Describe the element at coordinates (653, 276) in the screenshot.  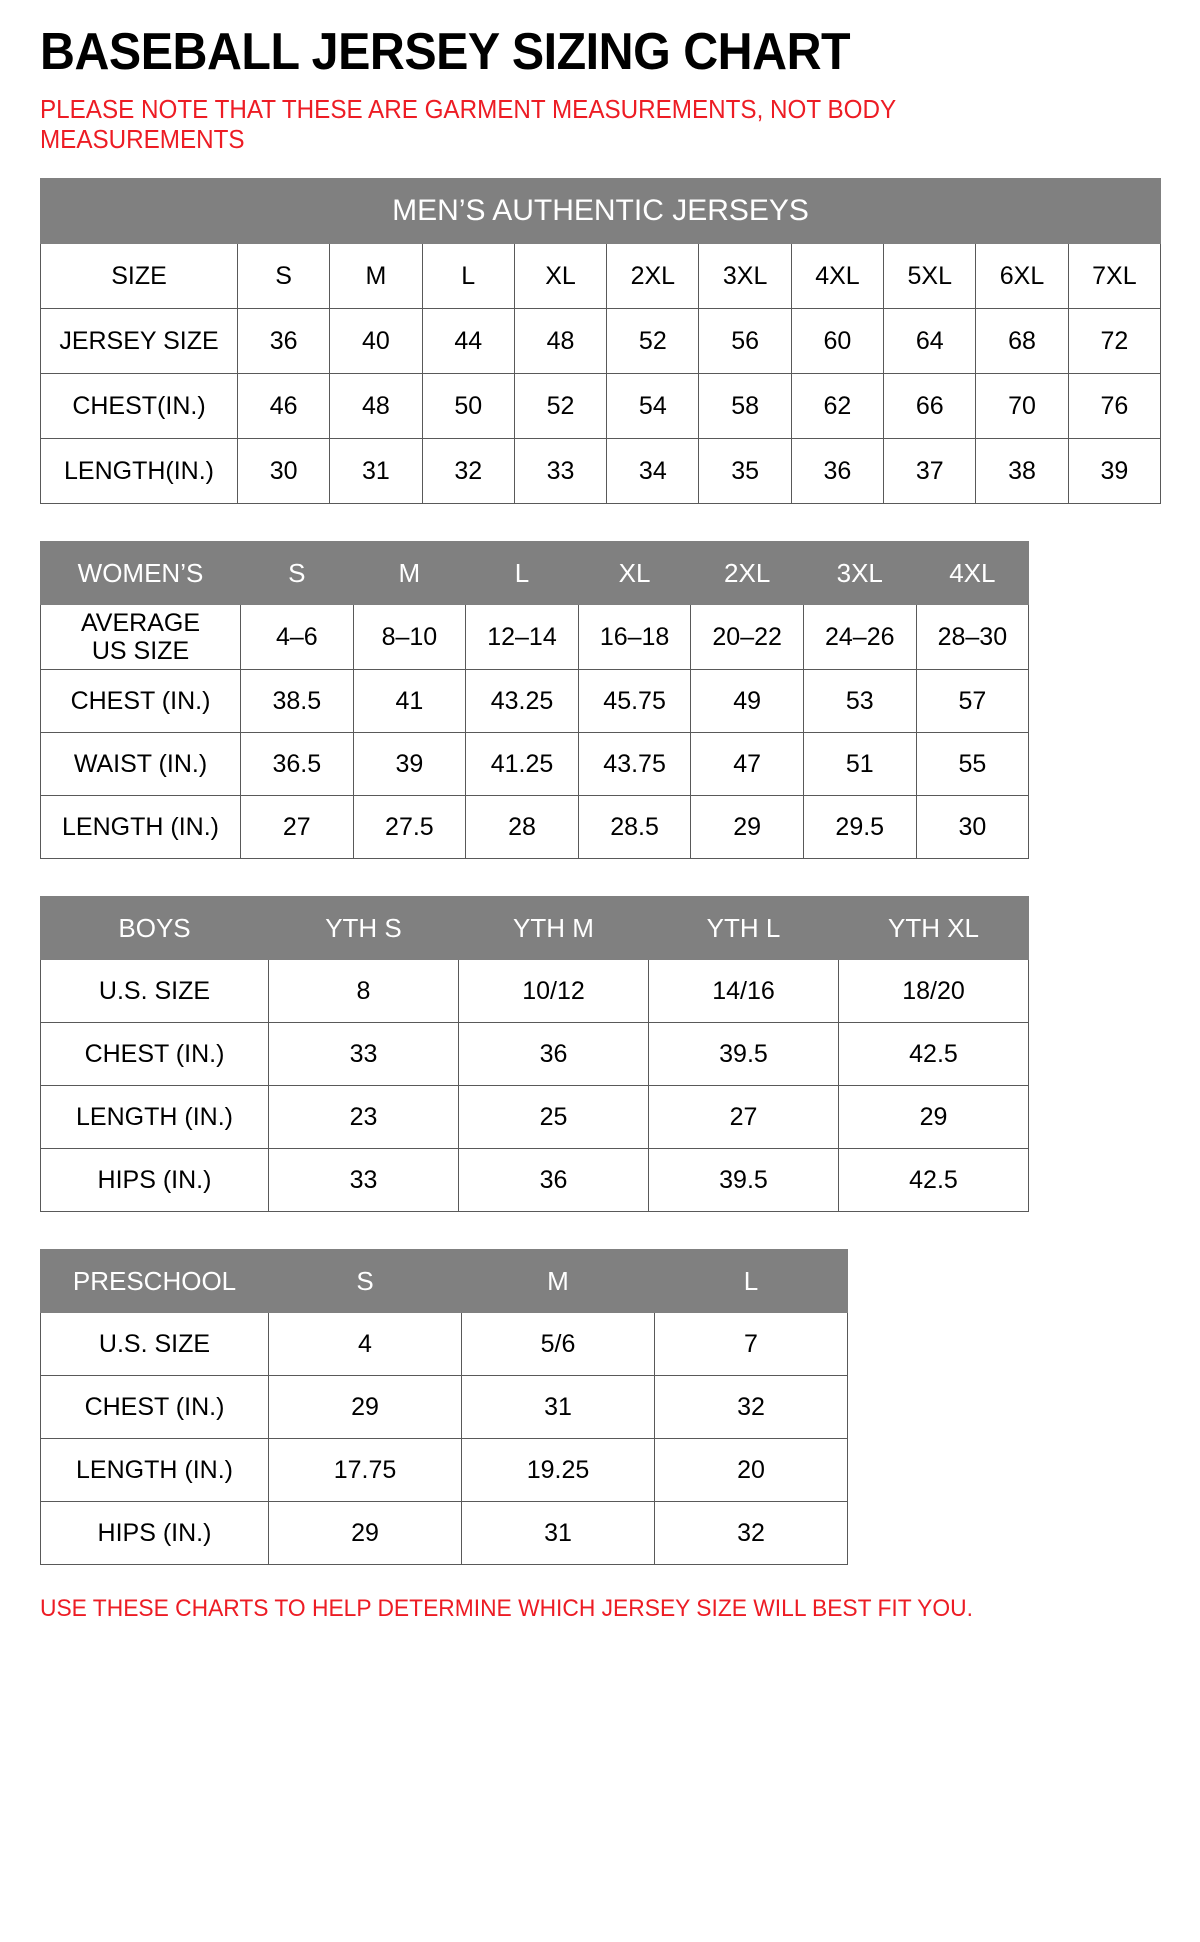
I see `mens-col-2xl: 2XL` at that location.